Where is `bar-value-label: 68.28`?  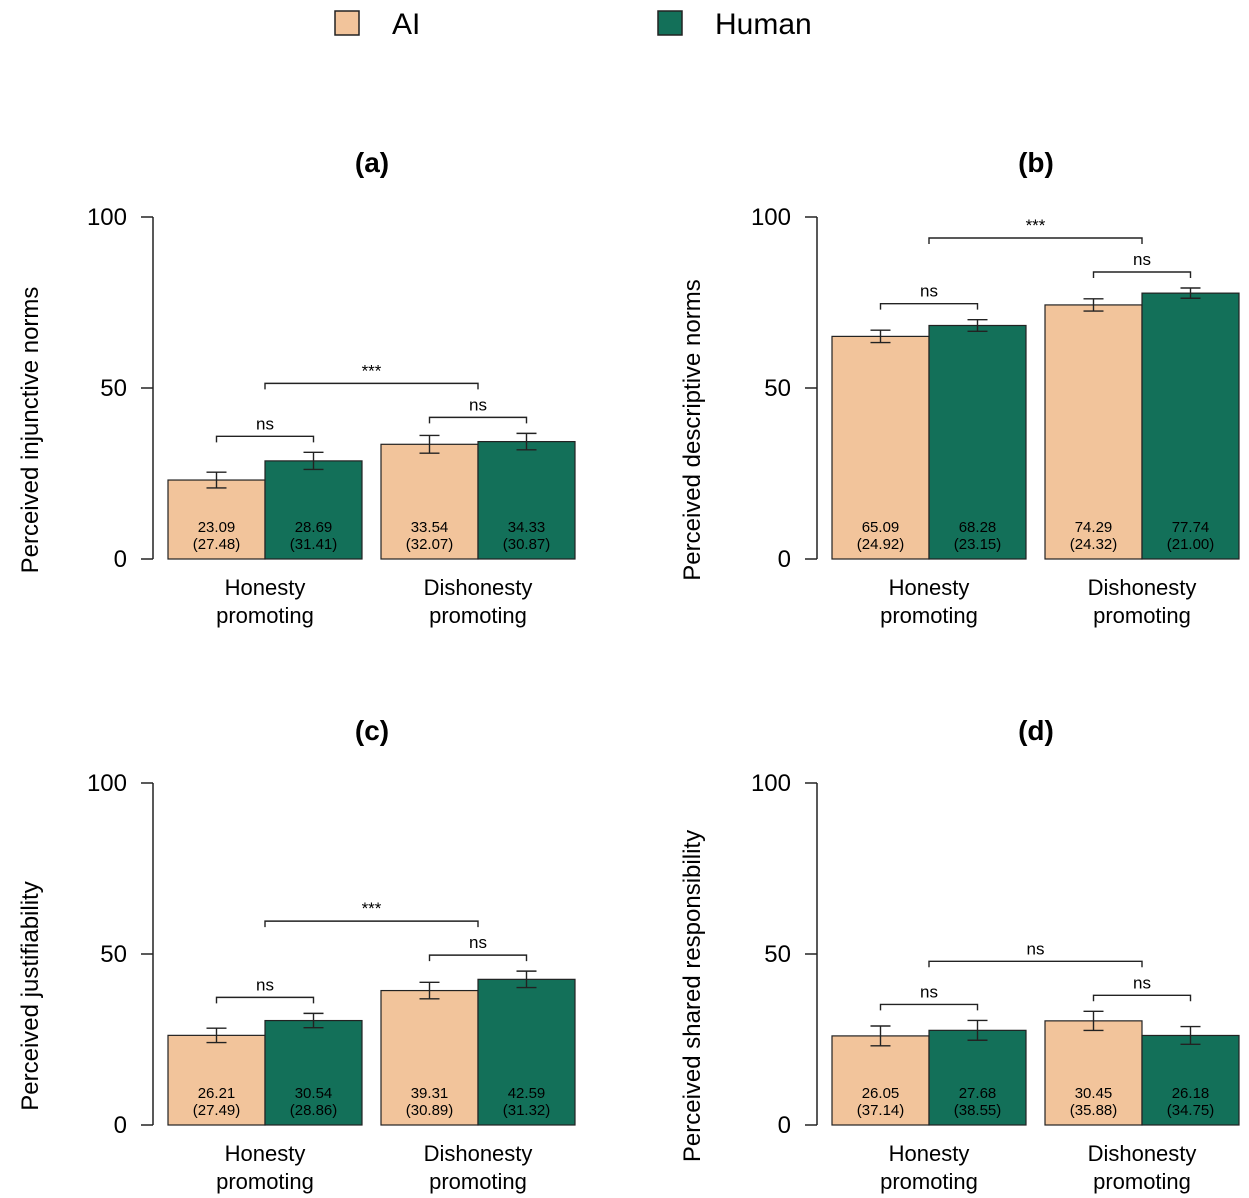
bar-value-label: 68.28 is located at coordinates (978, 527).